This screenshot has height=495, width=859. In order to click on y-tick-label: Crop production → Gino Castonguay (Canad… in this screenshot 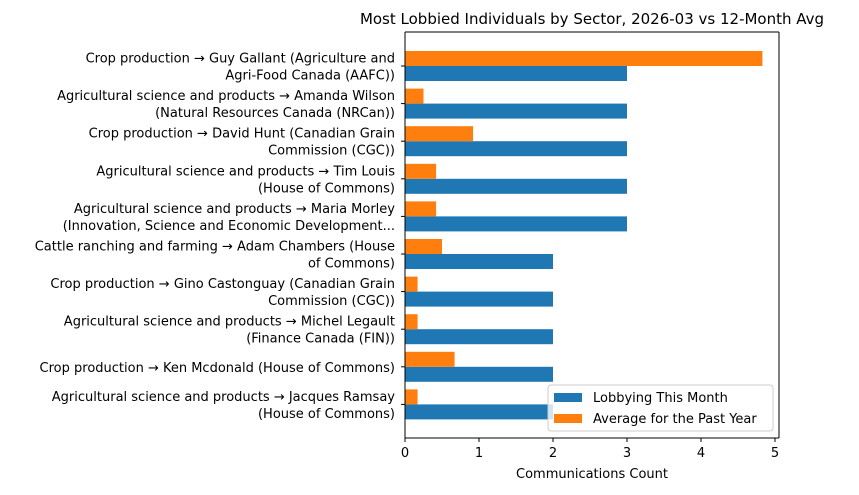, I will do `click(222, 284)`.